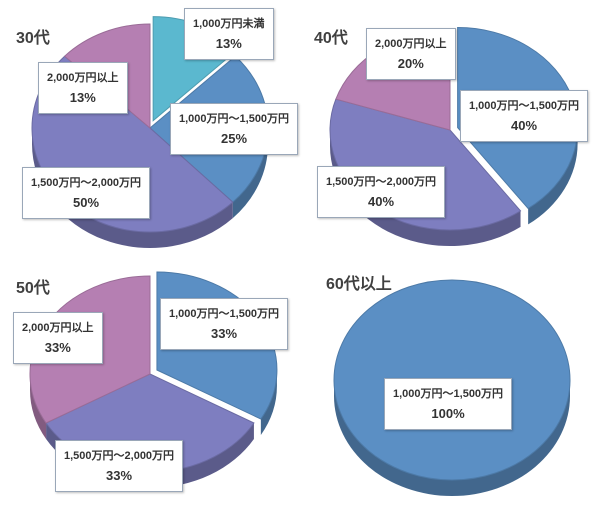 Image resolution: width=600 pixels, height=518 pixels. I want to click on slice-label: 1,500万円～2,000万円 40%, so click(381, 192).